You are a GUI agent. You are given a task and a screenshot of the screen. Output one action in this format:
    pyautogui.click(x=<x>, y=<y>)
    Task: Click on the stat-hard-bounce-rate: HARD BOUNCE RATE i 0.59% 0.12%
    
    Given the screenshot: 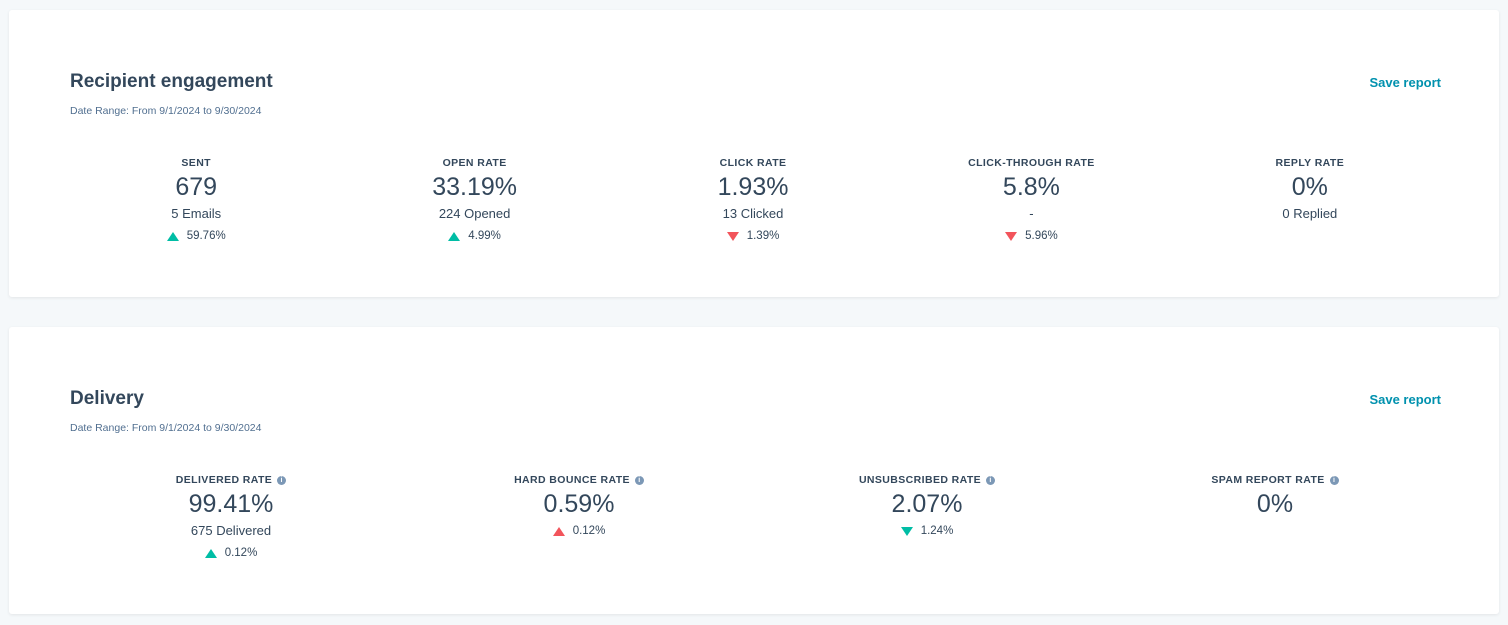 What is the action you would take?
    pyautogui.click(x=579, y=518)
    